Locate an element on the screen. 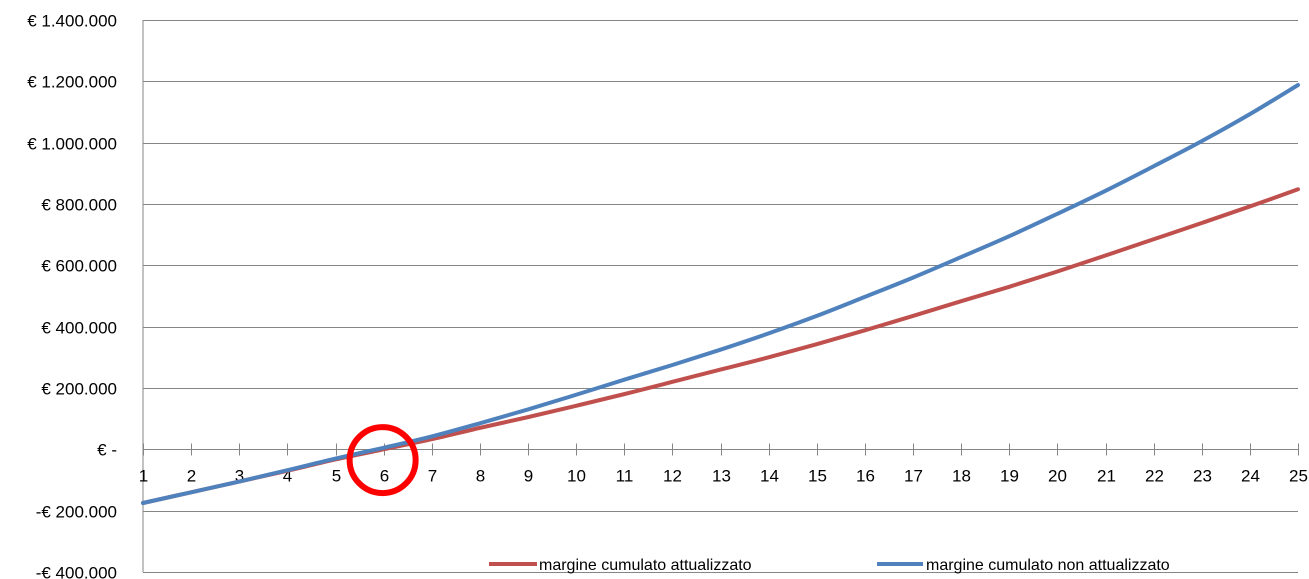  x-tick-label: 14 is located at coordinates (769, 476).